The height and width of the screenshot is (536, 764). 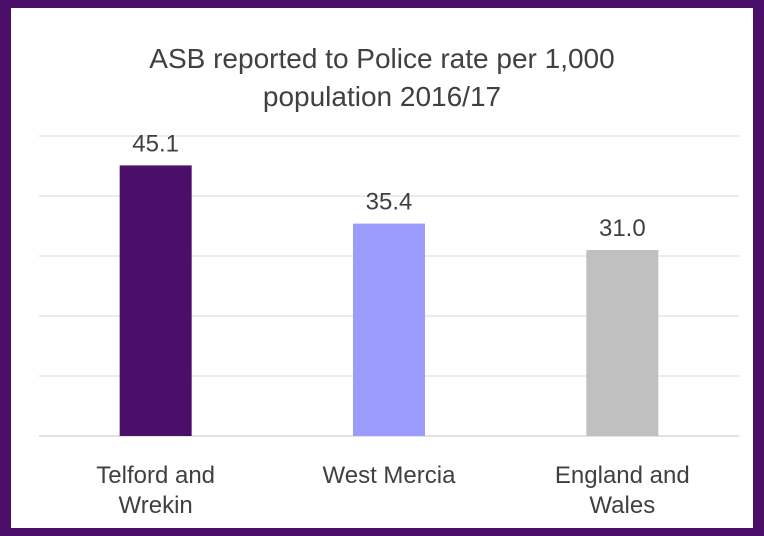 I want to click on x-tick-label: Telford and Wrekin, so click(x=155, y=490).